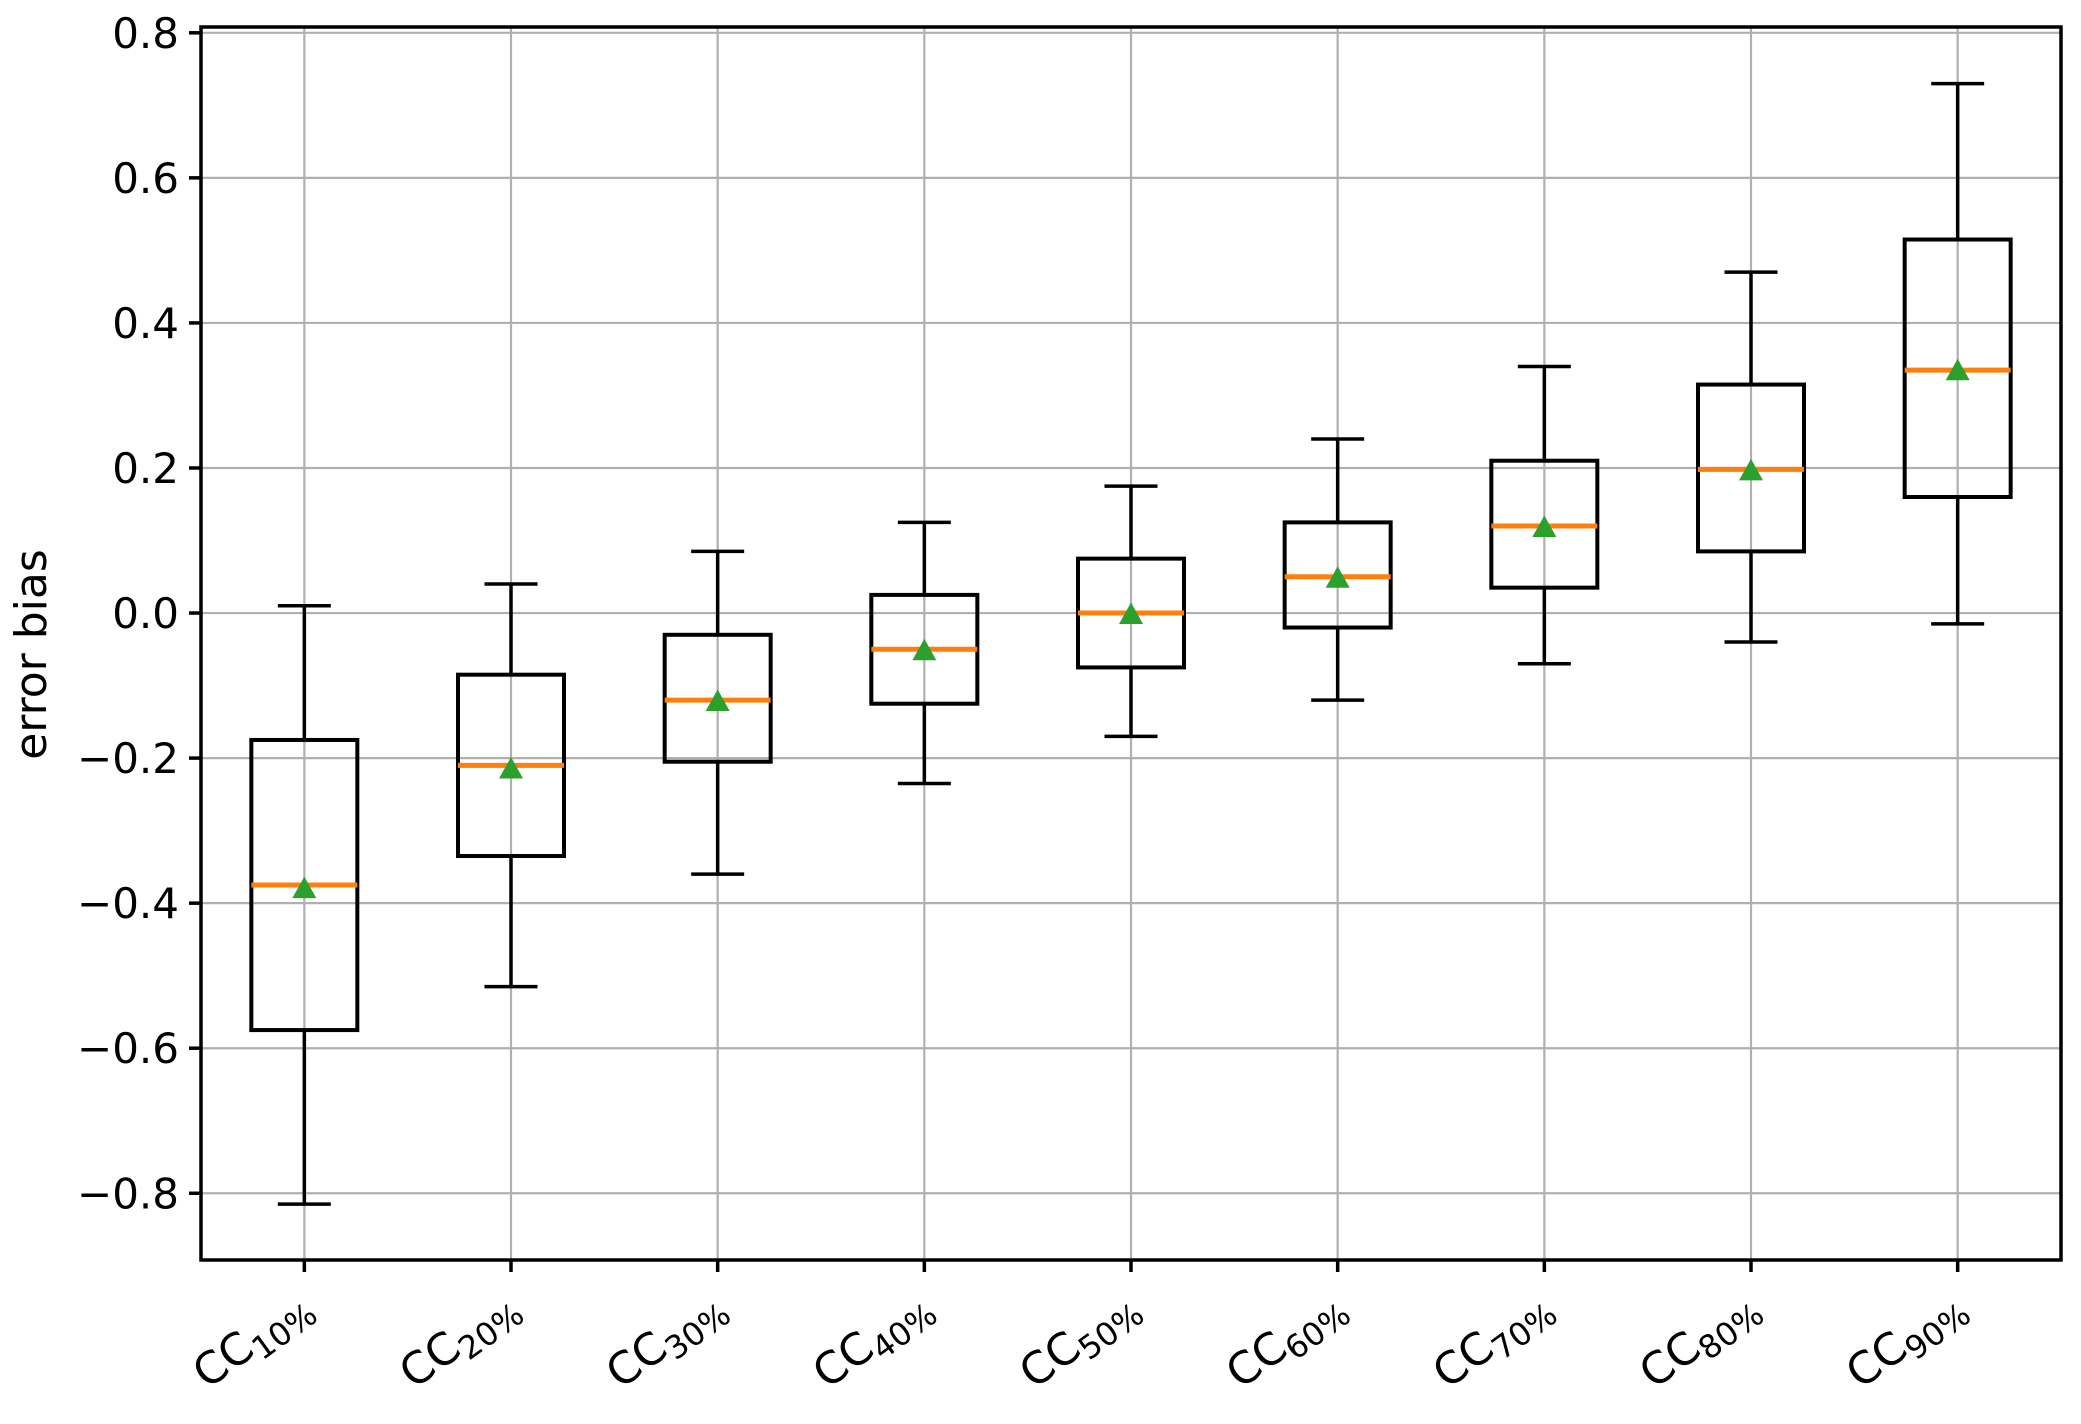  What do you see at coordinates (31, 654) in the screenshot?
I see `y-axis-label: error bias` at bounding box center [31, 654].